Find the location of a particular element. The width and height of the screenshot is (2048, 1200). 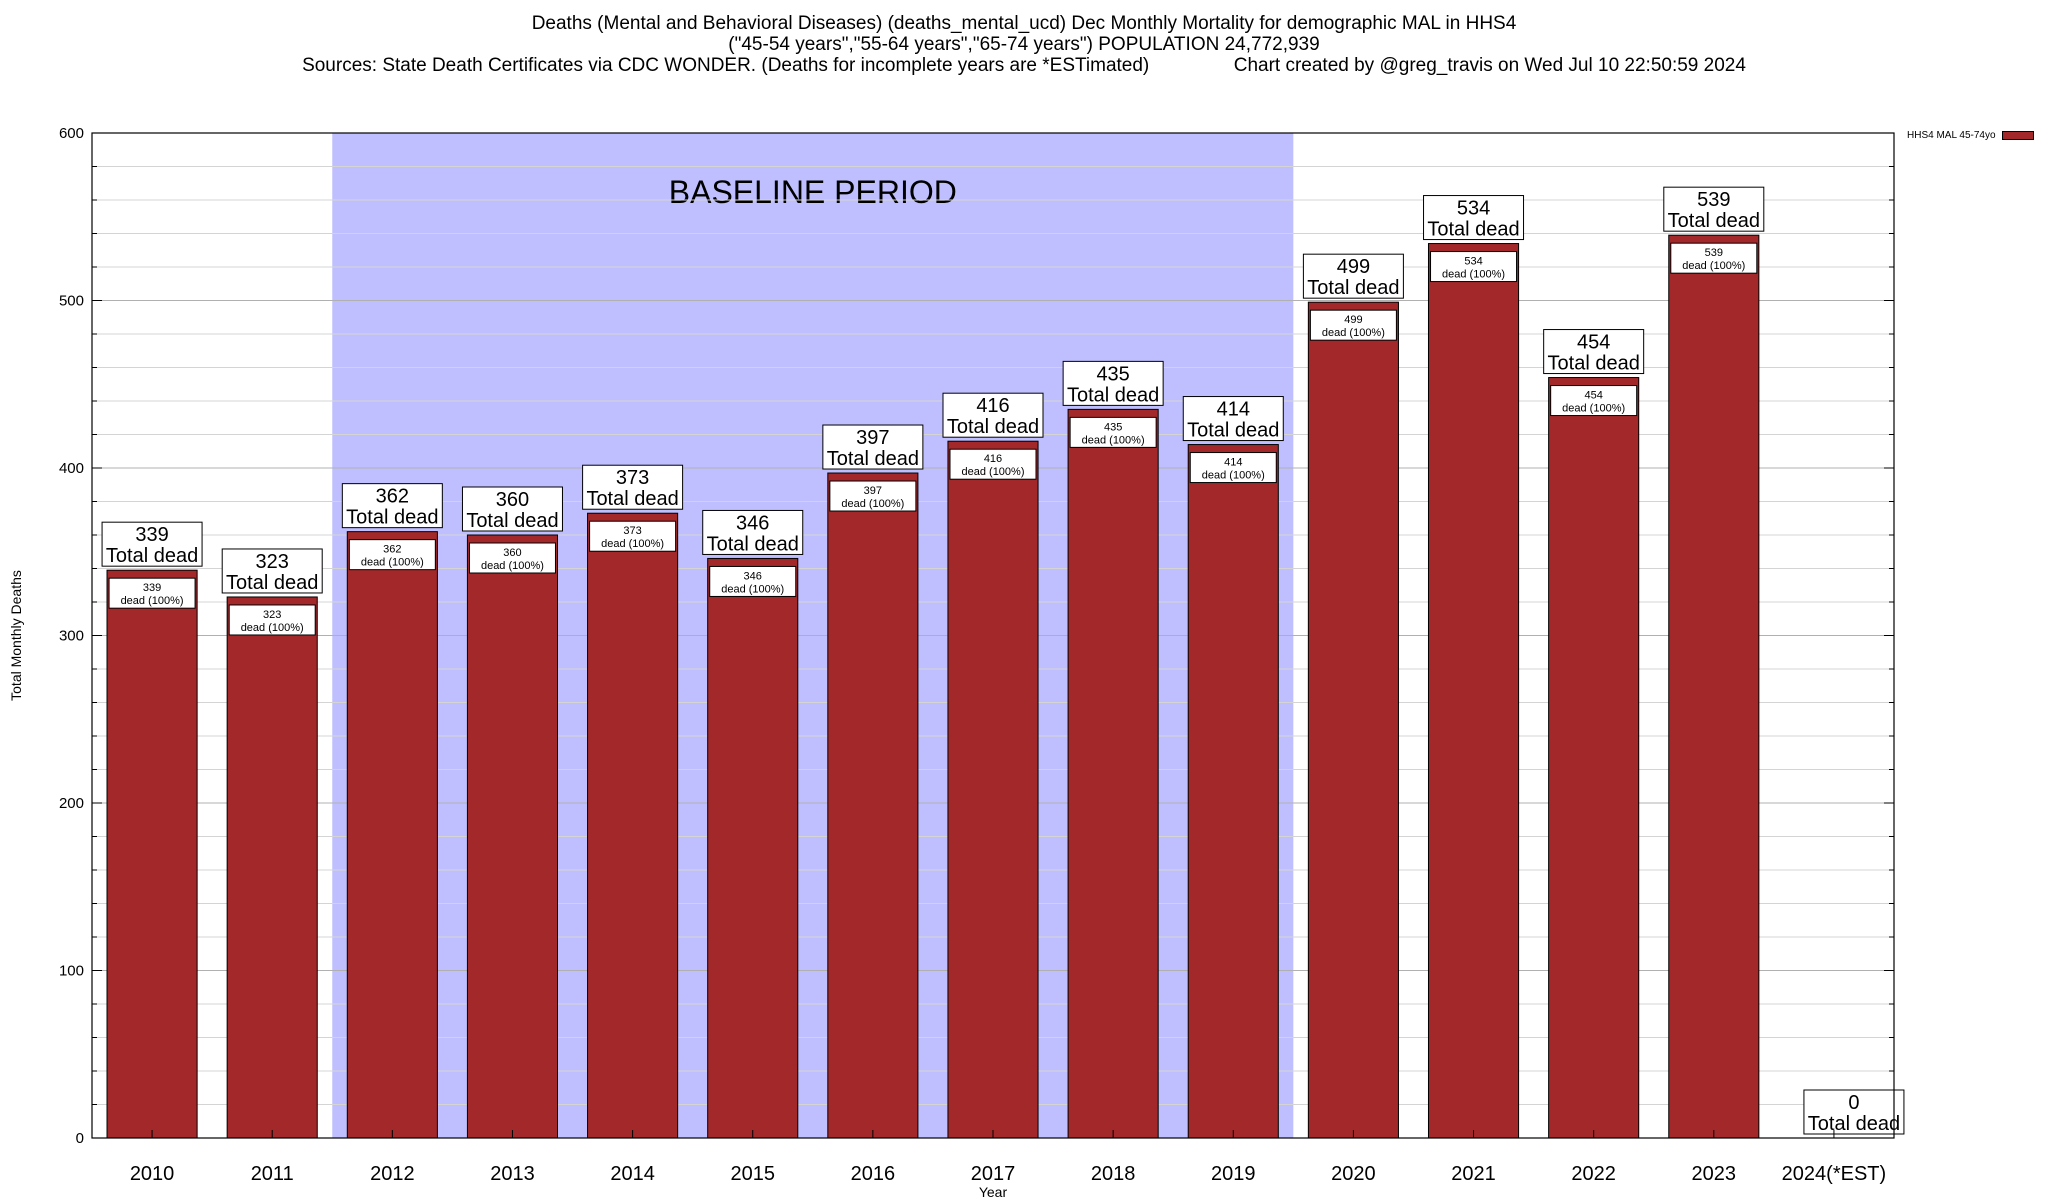

x-tick-label: 2021 is located at coordinates (1473, 1174).